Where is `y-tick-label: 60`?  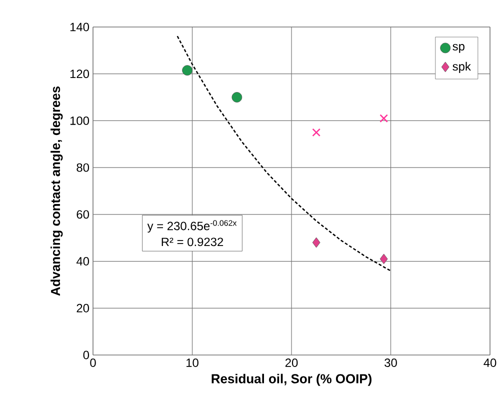 y-tick-label: 60 is located at coordinates (83, 214).